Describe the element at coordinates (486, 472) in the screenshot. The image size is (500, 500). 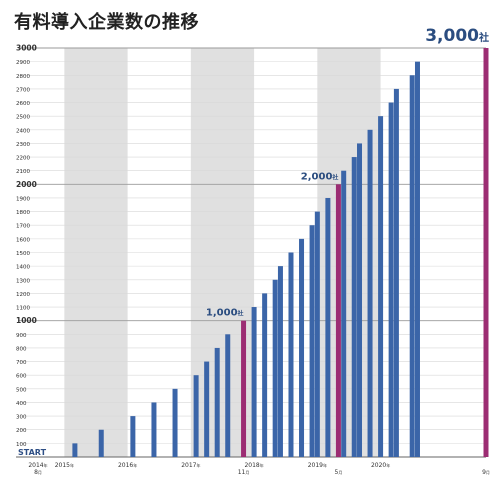
I see `x-month-label: 9月` at that location.